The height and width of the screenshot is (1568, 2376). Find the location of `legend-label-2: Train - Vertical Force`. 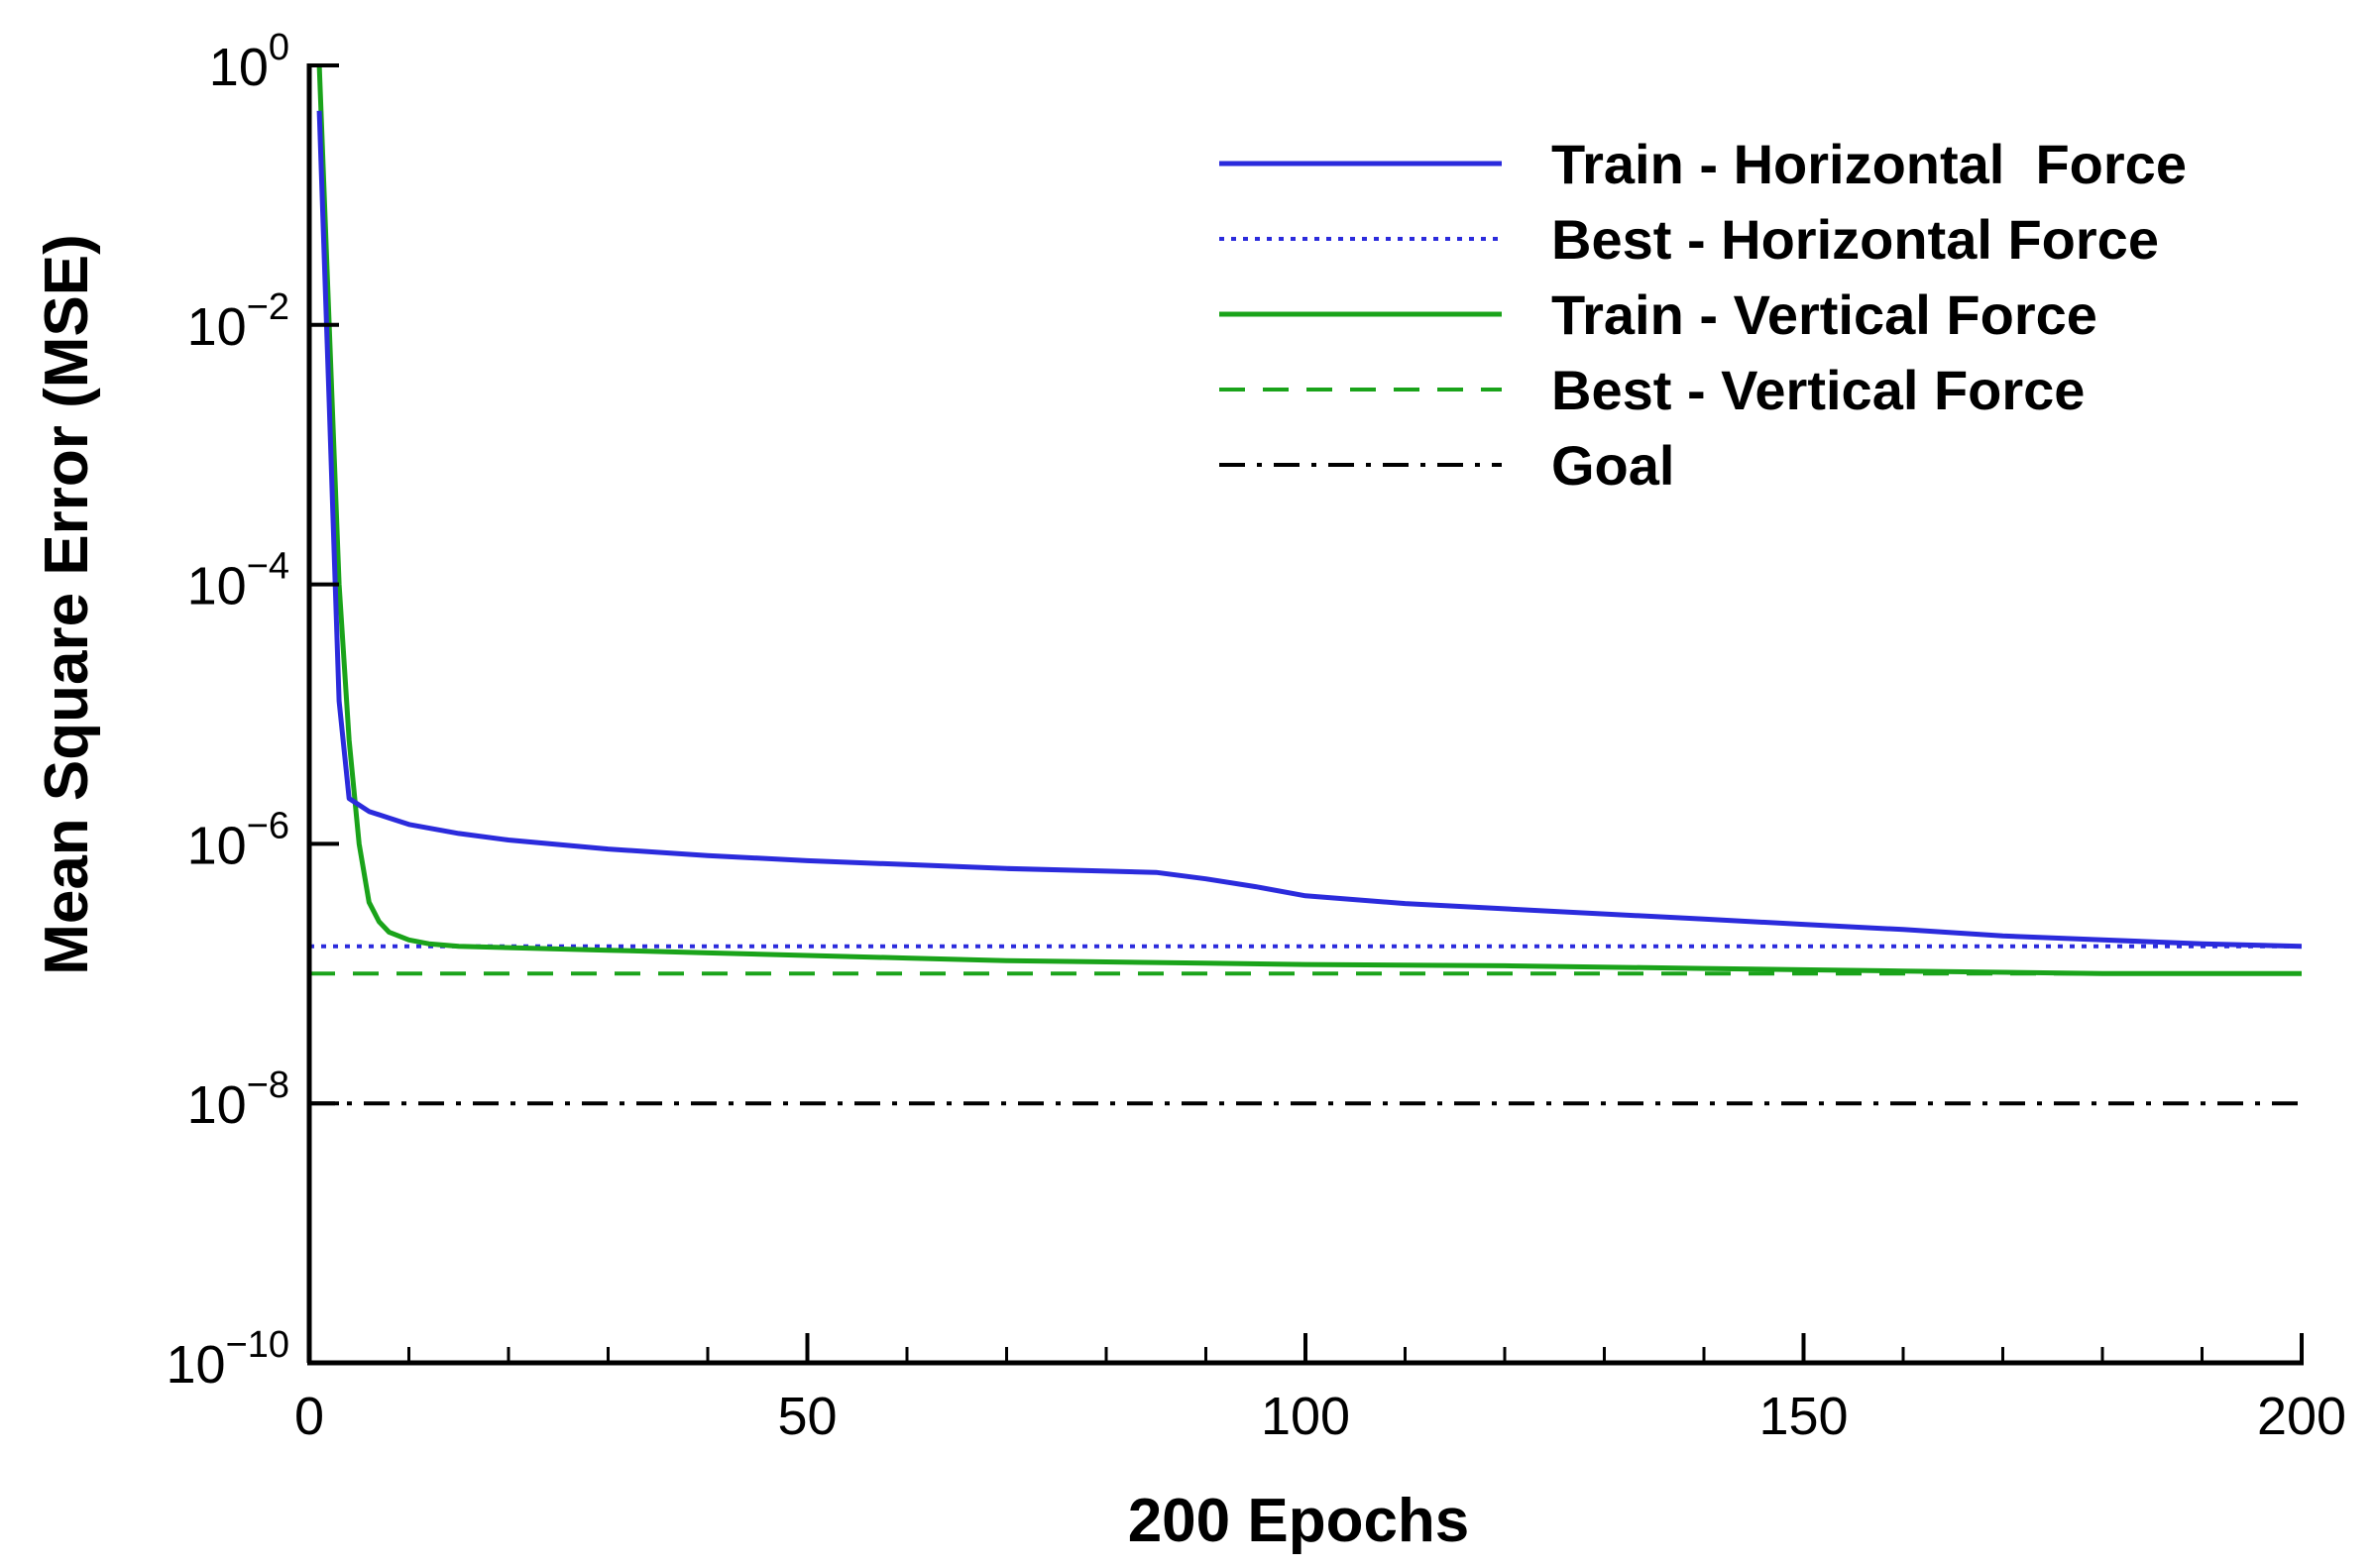

legend-label-2: Train - Vertical Force is located at coordinates (1824, 314).